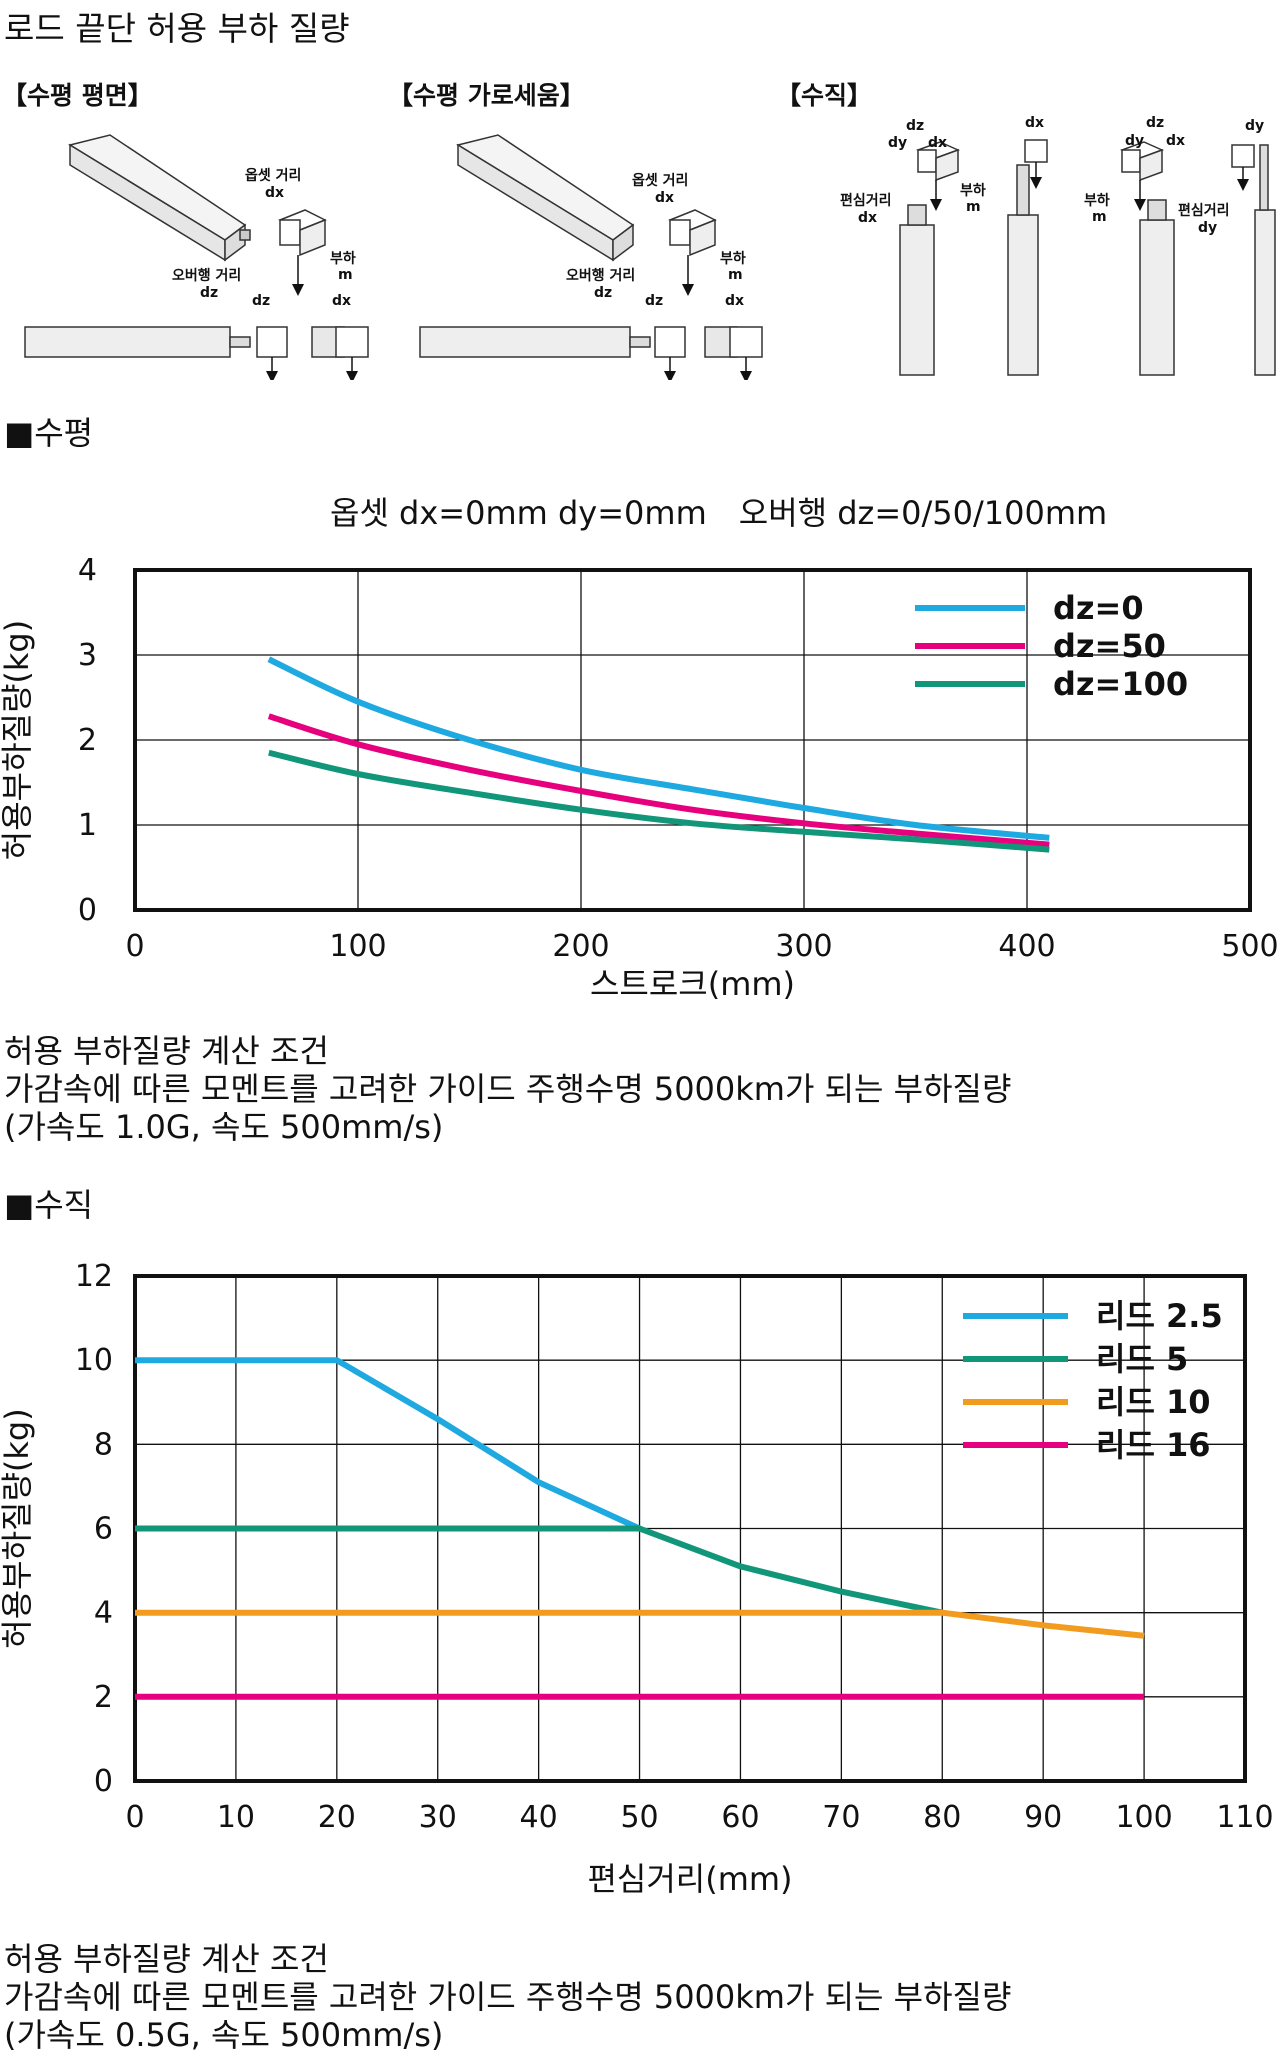 The height and width of the screenshot is (2059, 1280). I want to click on page-title: 로드 끝단 허용 부하 질량, so click(177, 28).